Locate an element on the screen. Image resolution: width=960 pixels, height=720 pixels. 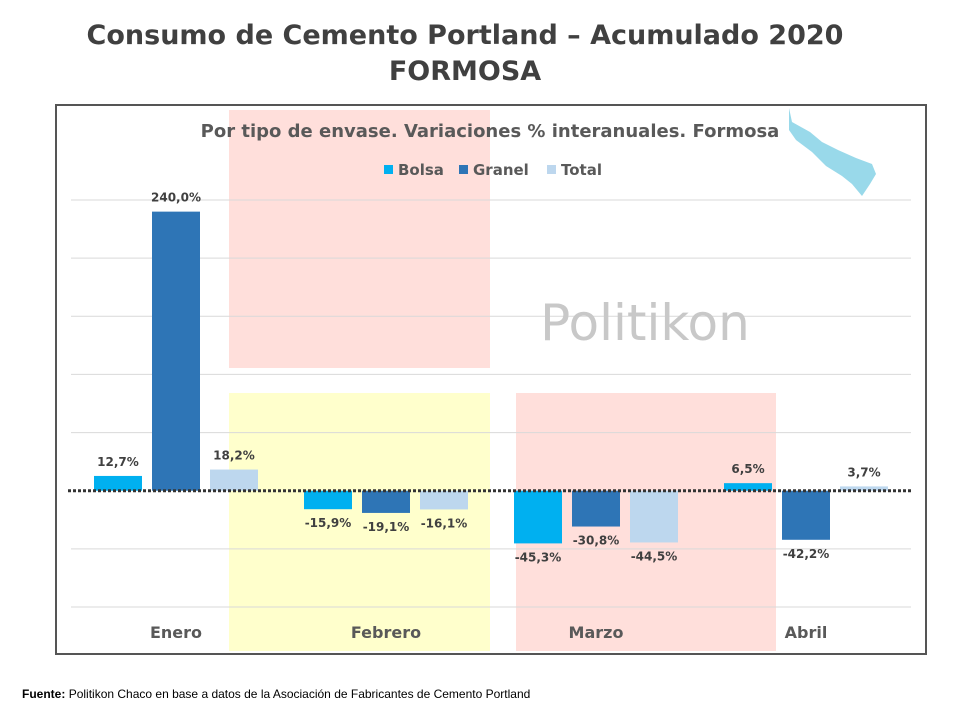
page-subtitle: FORMOSA is located at coordinates (465, 71).